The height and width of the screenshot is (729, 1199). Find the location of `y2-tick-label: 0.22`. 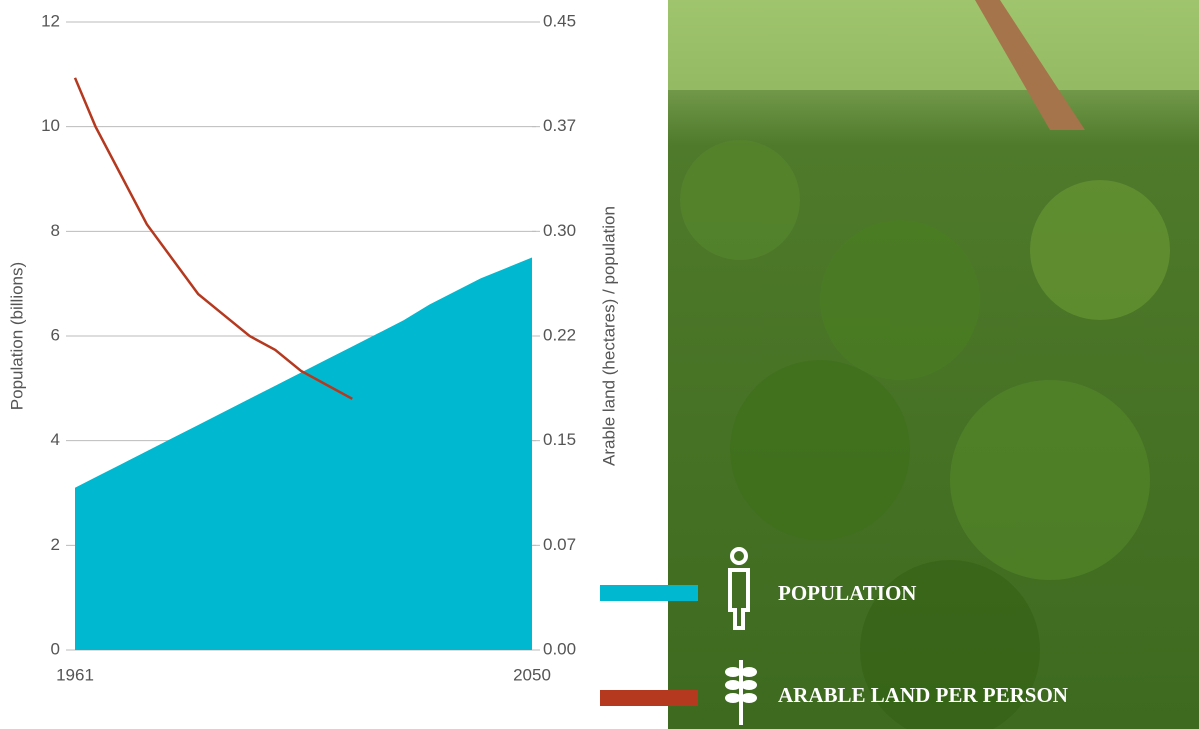

y2-tick-label: 0.22 is located at coordinates (559, 334).